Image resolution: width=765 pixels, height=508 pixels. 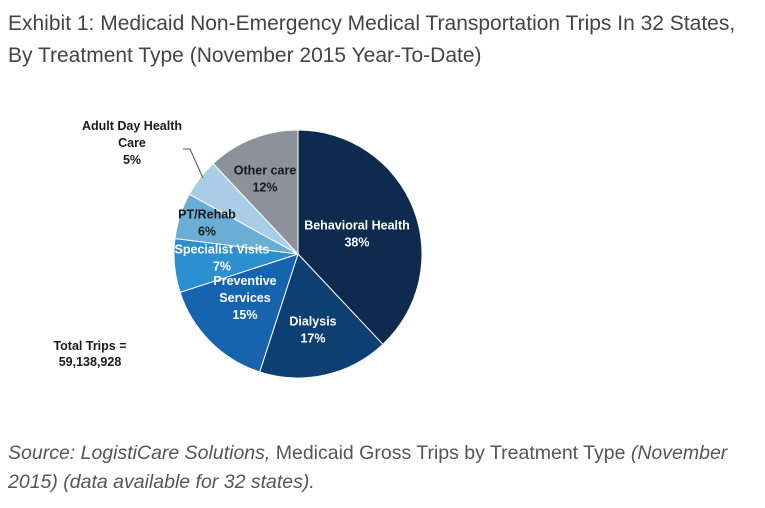 I want to click on slice-label-adult-day-health-care-0: Adult Day Health, so click(x=132, y=126).